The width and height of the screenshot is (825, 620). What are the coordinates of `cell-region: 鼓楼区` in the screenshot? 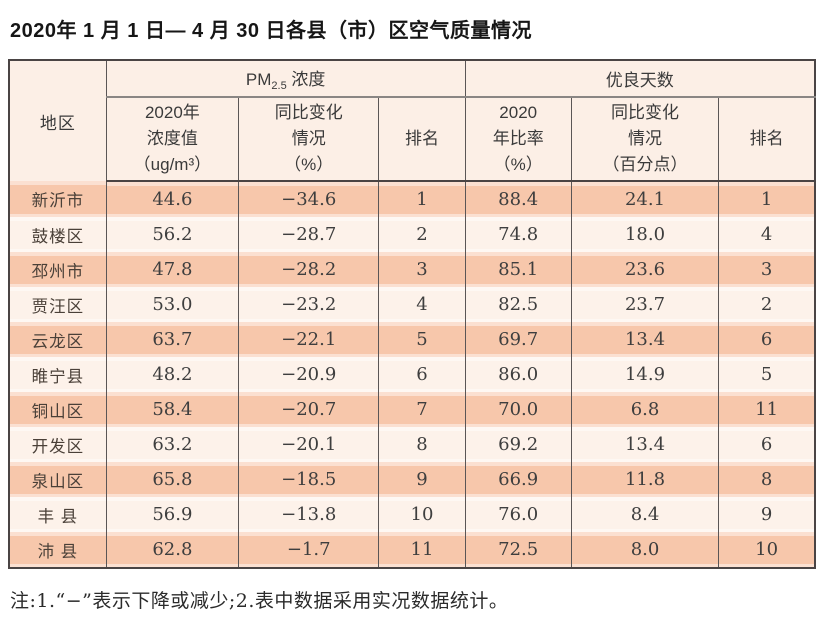 It's located at (57, 234).